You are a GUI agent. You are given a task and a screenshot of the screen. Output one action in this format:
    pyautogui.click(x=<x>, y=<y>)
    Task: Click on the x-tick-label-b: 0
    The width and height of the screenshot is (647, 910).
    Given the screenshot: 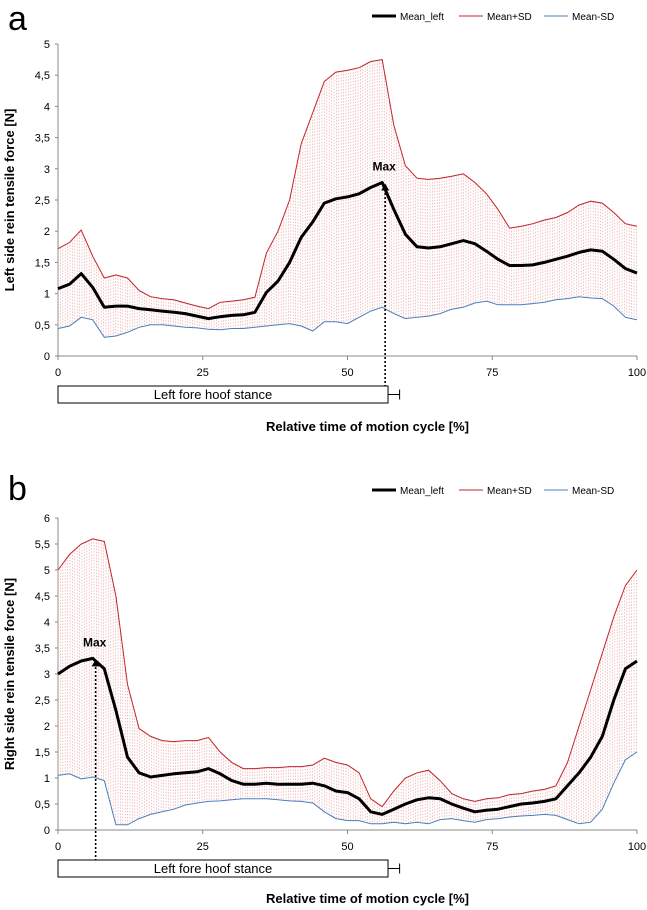 What is the action you would take?
    pyautogui.click(x=58, y=847)
    